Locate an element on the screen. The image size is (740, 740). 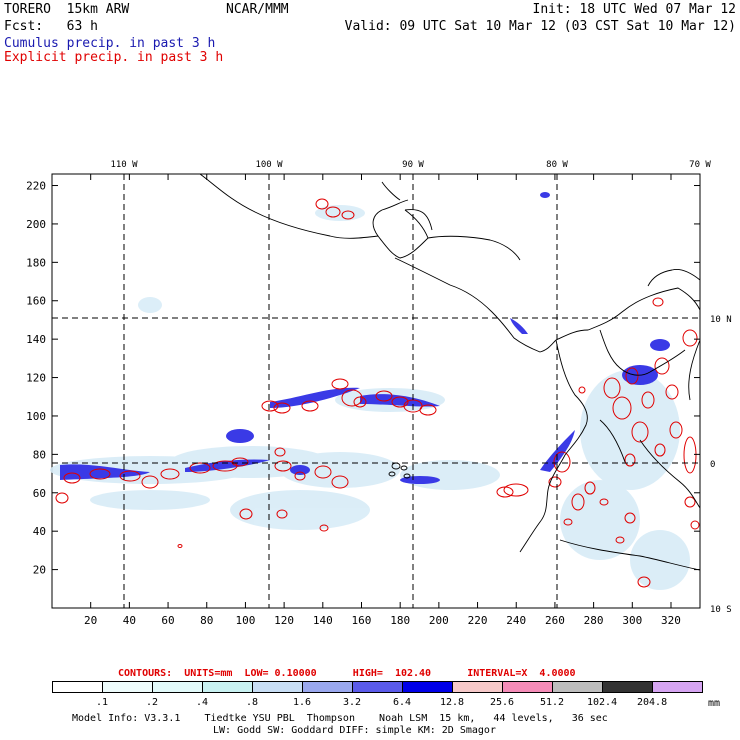
field-cumulus-label: Cumulus precip. in past 3 h is located at coordinates (110, 43).